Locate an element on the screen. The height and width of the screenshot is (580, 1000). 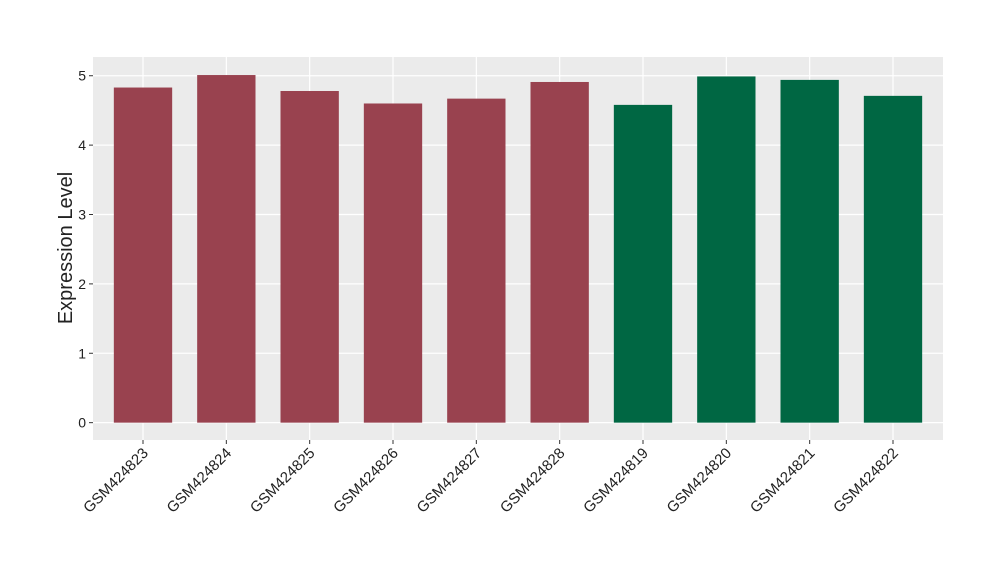
y-tick-label: 0 is located at coordinates (82, 423).